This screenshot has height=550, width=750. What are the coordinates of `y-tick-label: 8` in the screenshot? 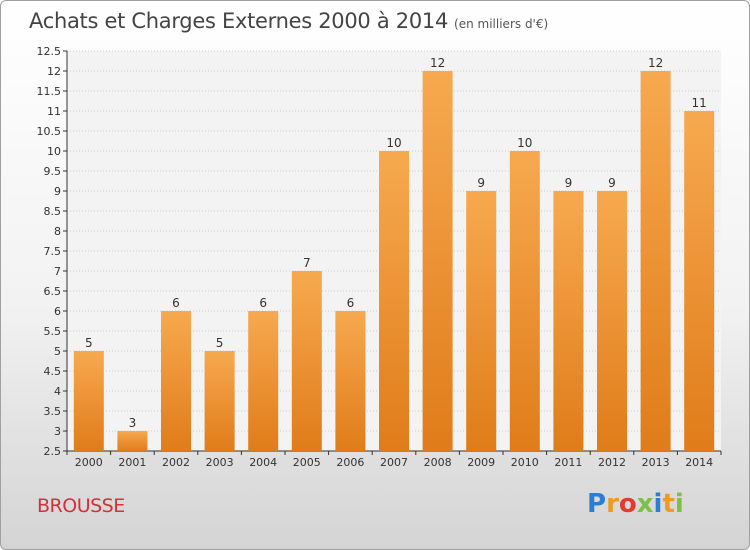 It's located at (57, 231).